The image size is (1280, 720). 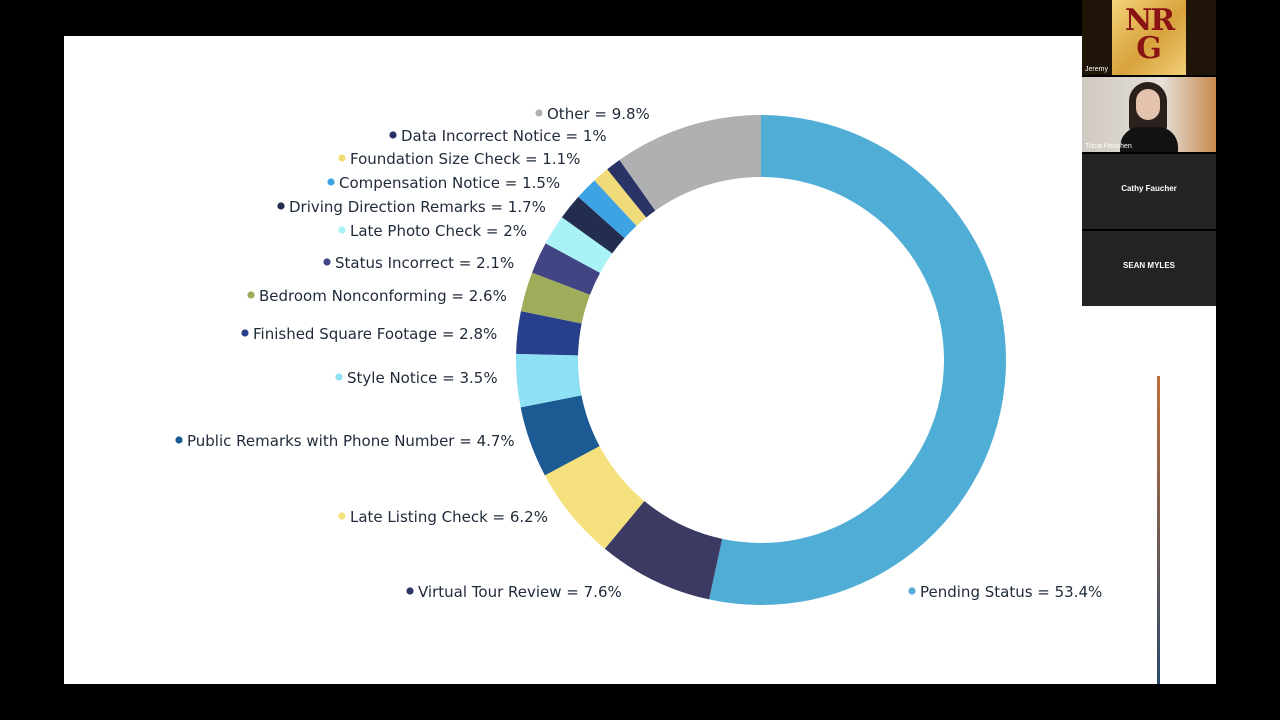 I want to click on participant-tile-jeremy: NR G Jeremy, so click(x=1149, y=37).